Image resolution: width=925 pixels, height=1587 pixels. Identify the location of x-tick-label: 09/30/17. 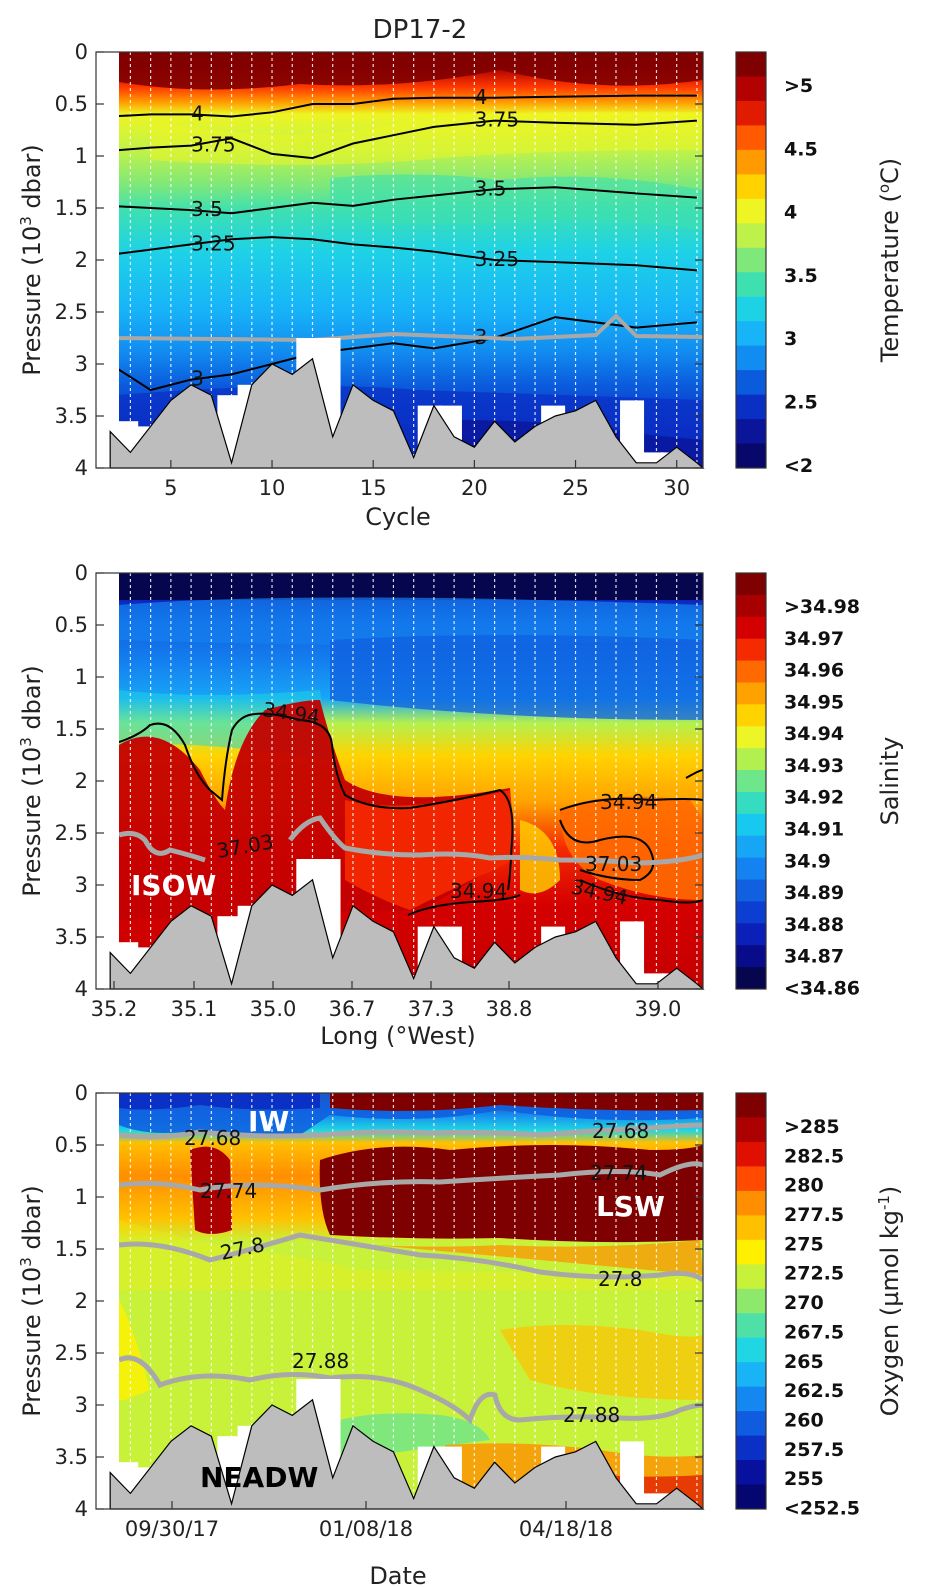
(172, 1529).